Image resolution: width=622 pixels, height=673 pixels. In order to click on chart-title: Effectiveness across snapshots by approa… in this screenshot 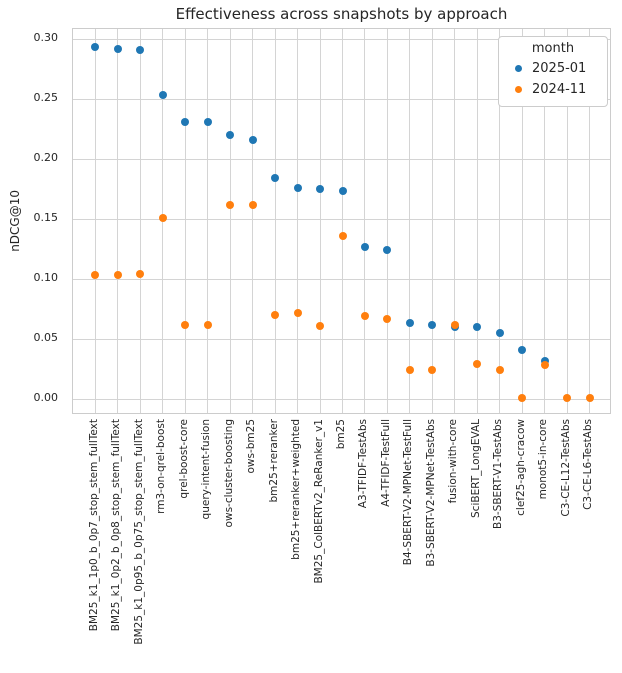, I will do `click(341, 14)`.